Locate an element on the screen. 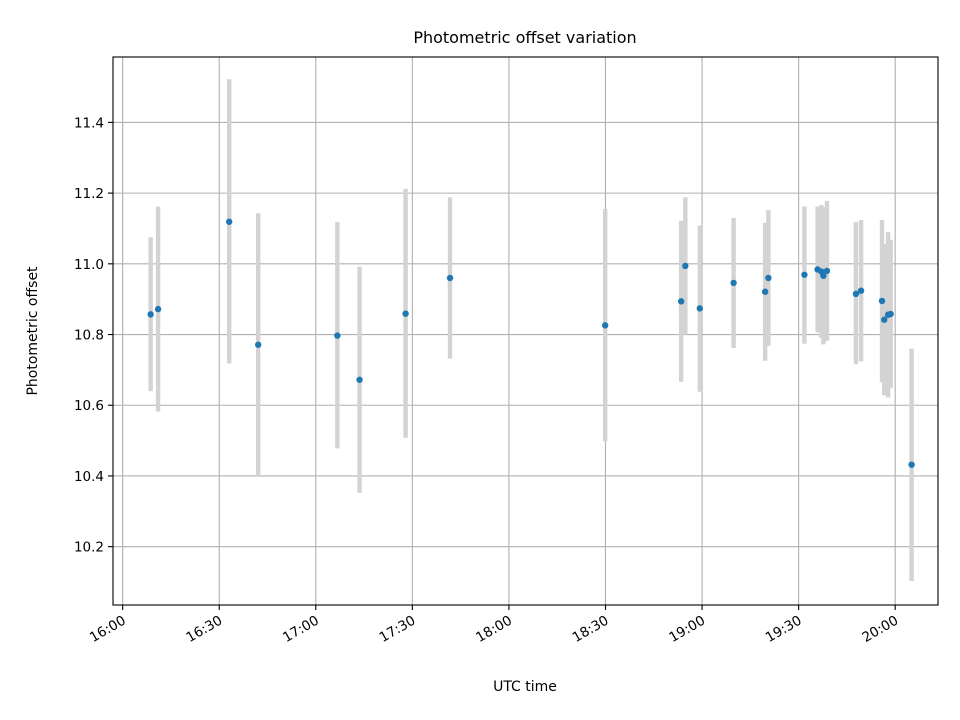 The width and height of the screenshot is (960, 720). y-tick-label: 11.4 is located at coordinates (89, 123).